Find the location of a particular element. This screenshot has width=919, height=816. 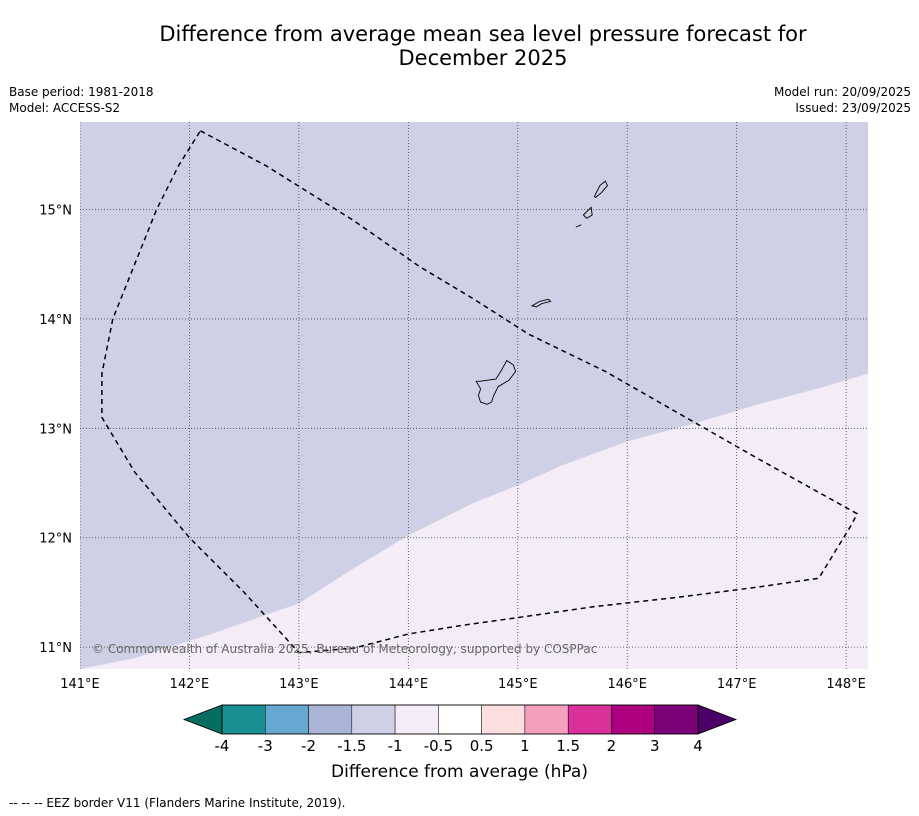

lon-tick-label: 143°E is located at coordinates (299, 684).